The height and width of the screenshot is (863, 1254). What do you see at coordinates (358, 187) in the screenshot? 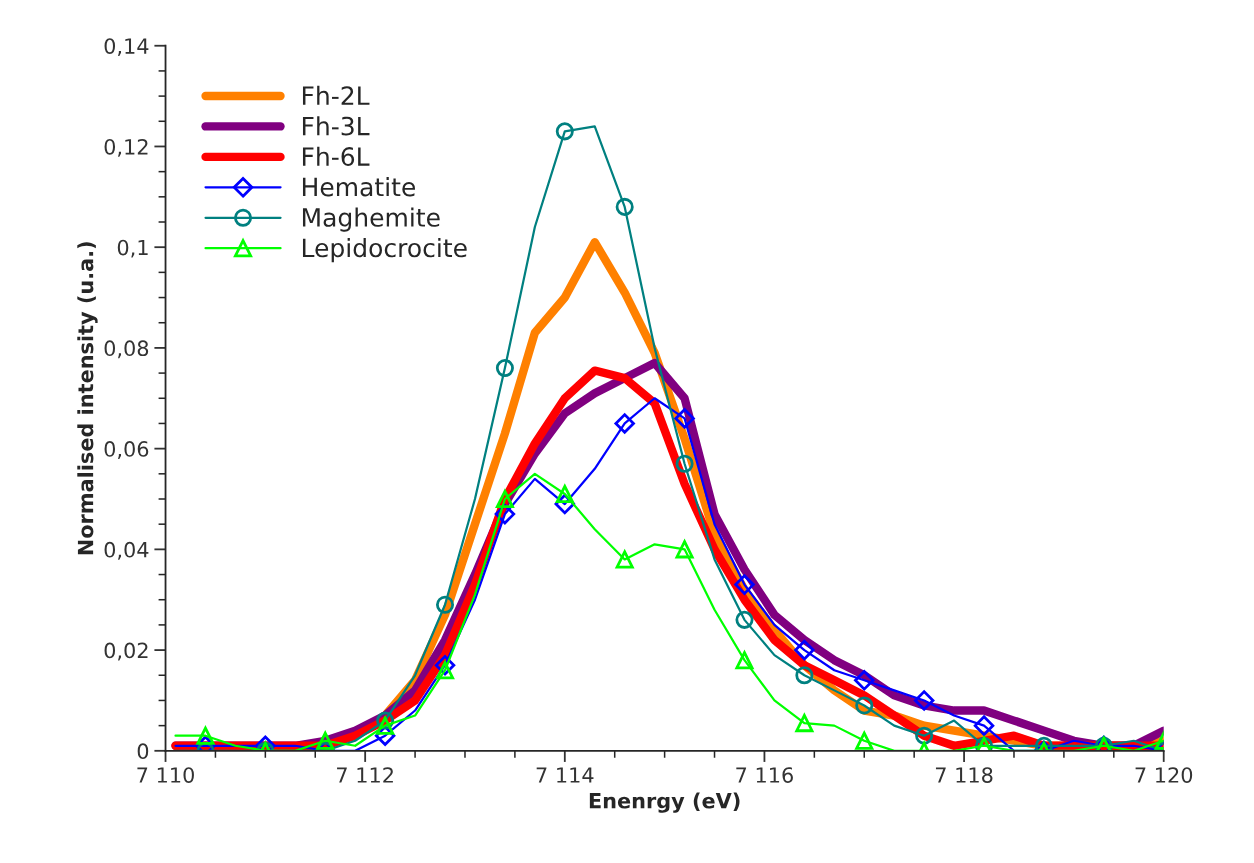
I see `legend-label: Hematite` at bounding box center [358, 187].